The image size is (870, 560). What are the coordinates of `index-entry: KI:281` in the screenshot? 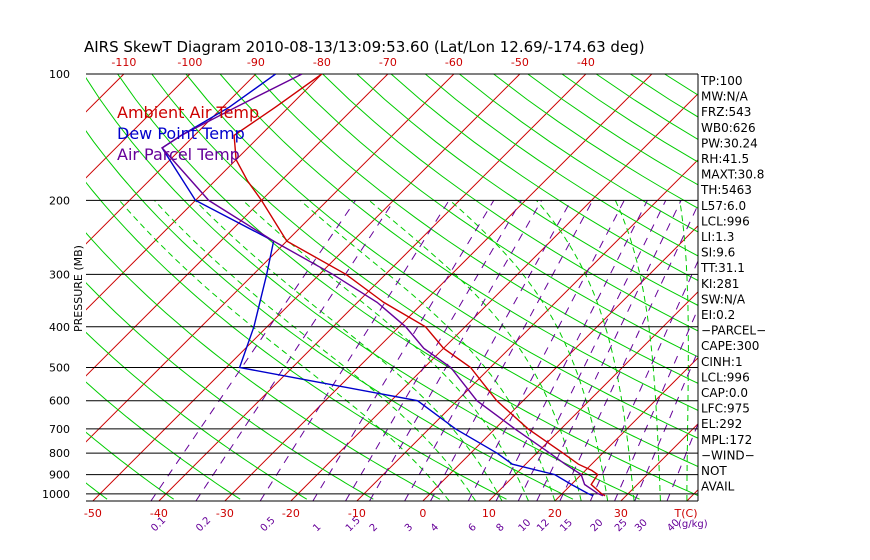 It's located at (720, 284).